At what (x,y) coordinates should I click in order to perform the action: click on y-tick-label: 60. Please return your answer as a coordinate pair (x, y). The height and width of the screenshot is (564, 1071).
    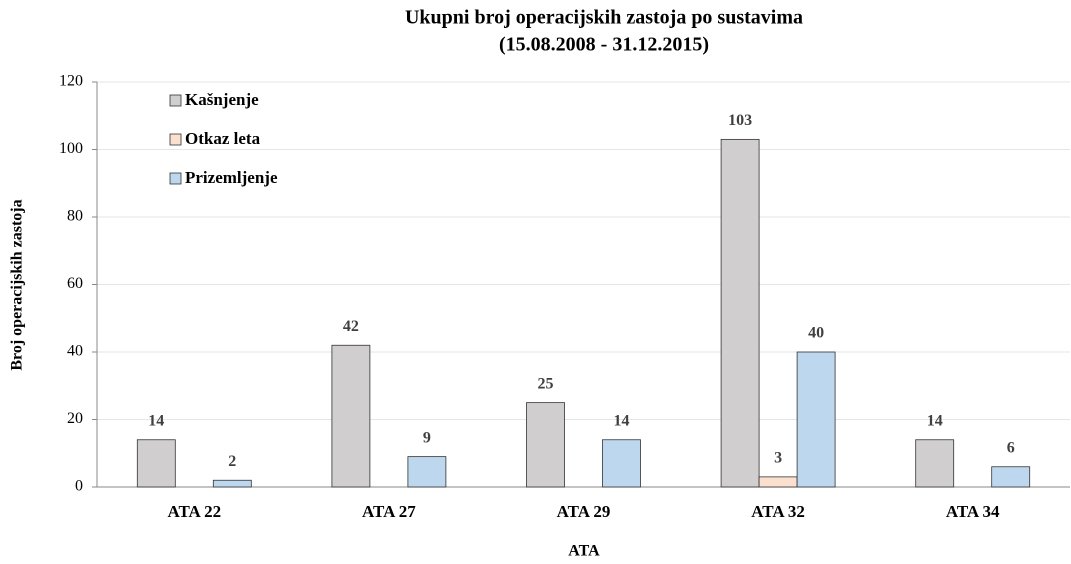
    Looking at the image, I should click on (75, 283).